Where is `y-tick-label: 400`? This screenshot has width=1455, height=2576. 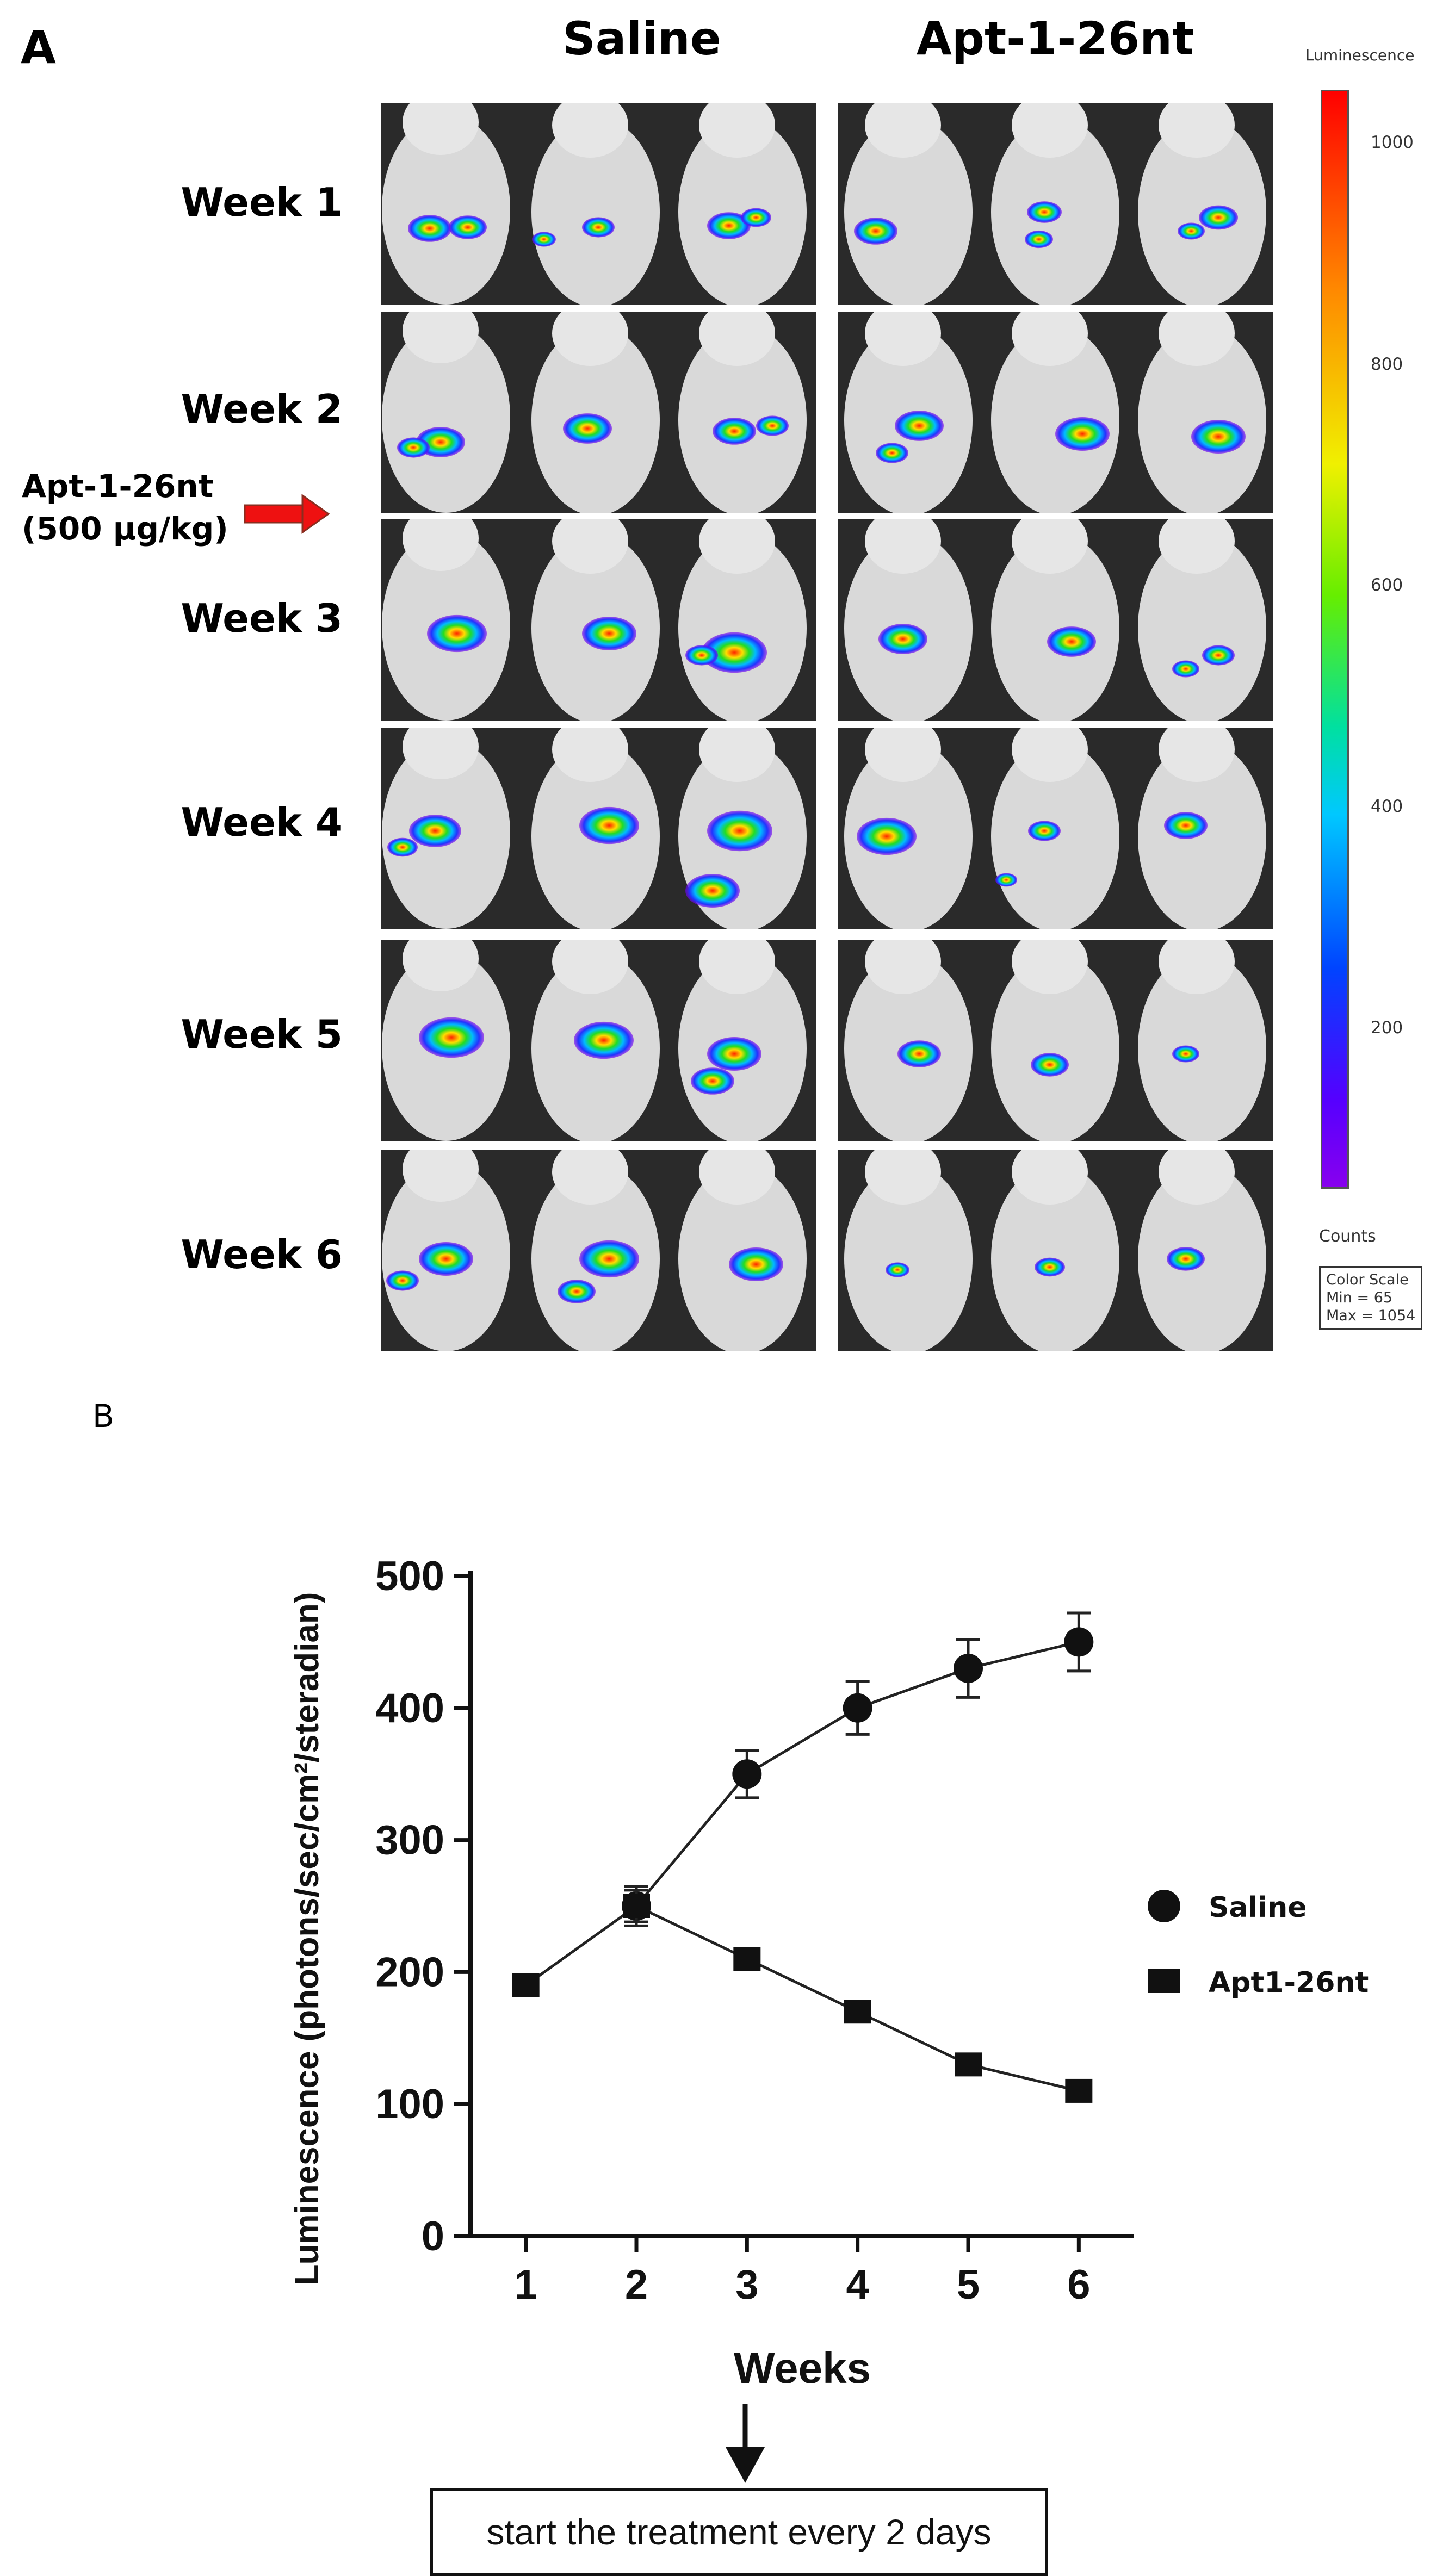 y-tick-label: 400 is located at coordinates (409, 1708).